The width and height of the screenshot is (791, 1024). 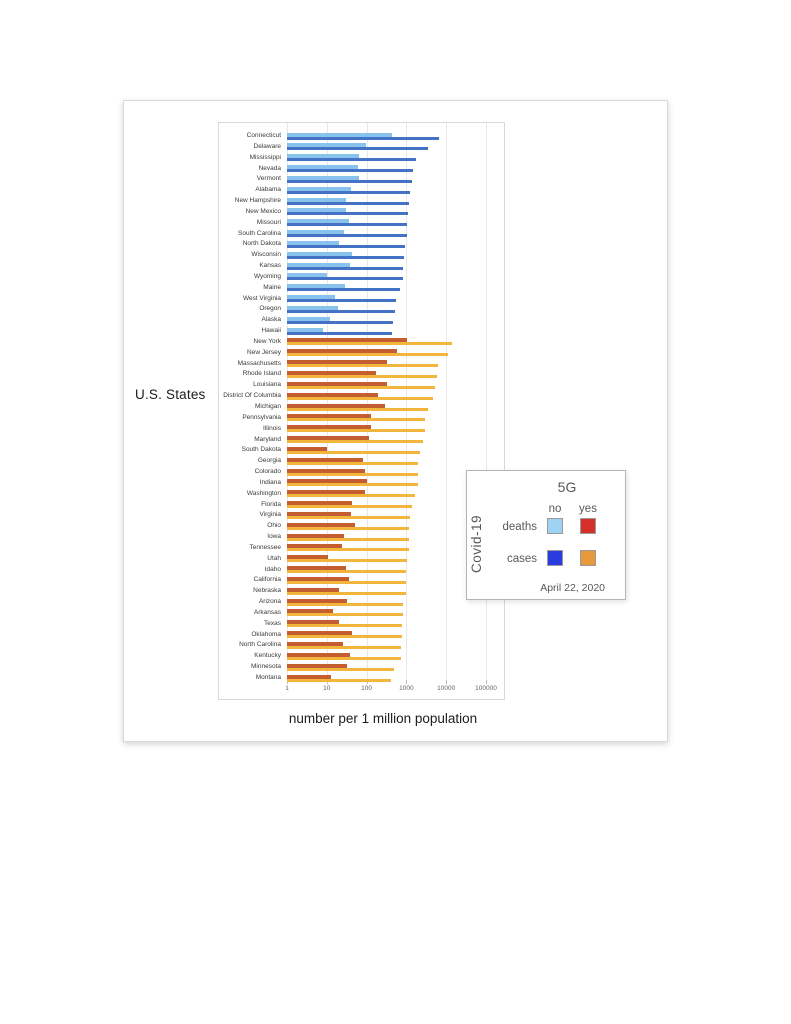 I want to click on state-row: Mississippi, so click(x=361, y=158).